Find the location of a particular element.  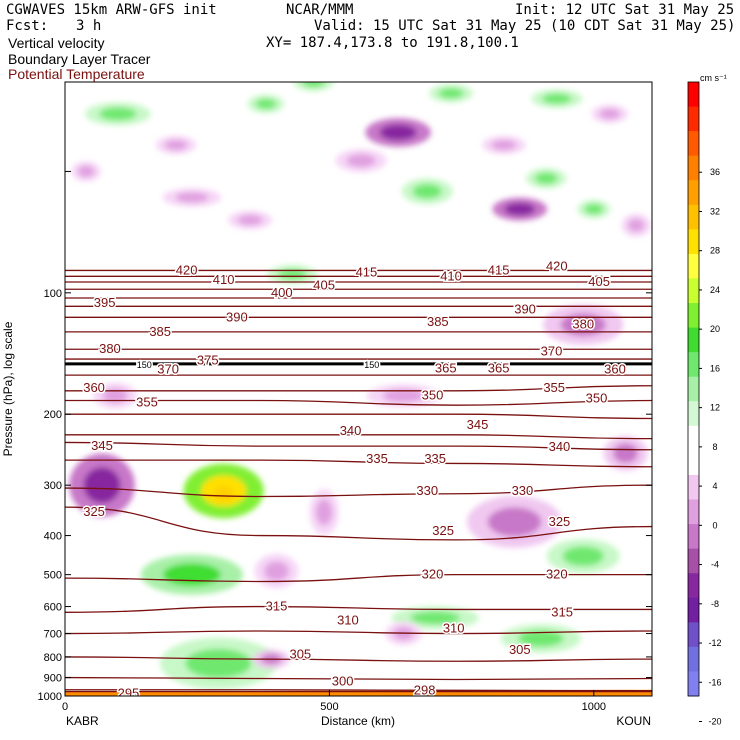

contour-label: 335 is located at coordinates (435, 458).